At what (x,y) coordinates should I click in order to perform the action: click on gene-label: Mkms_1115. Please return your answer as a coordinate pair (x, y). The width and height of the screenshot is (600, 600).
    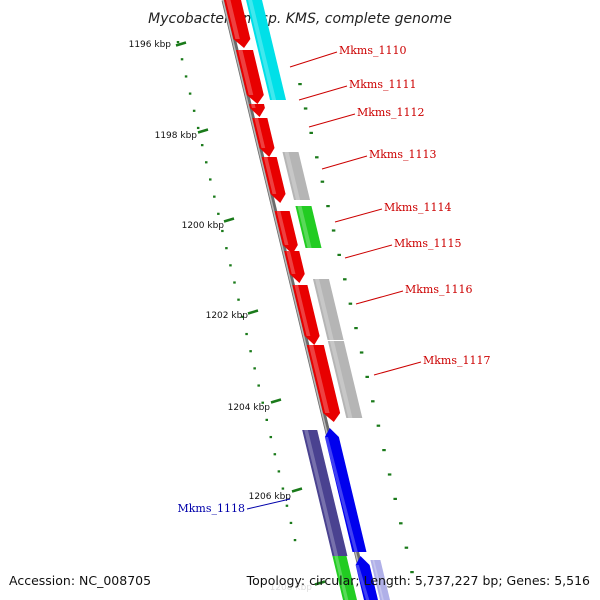
    Looking at the image, I should click on (428, 243).